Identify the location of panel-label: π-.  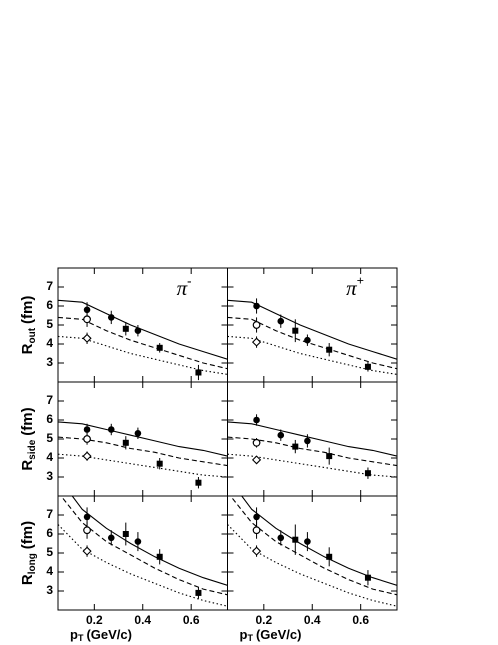
(184, 286).